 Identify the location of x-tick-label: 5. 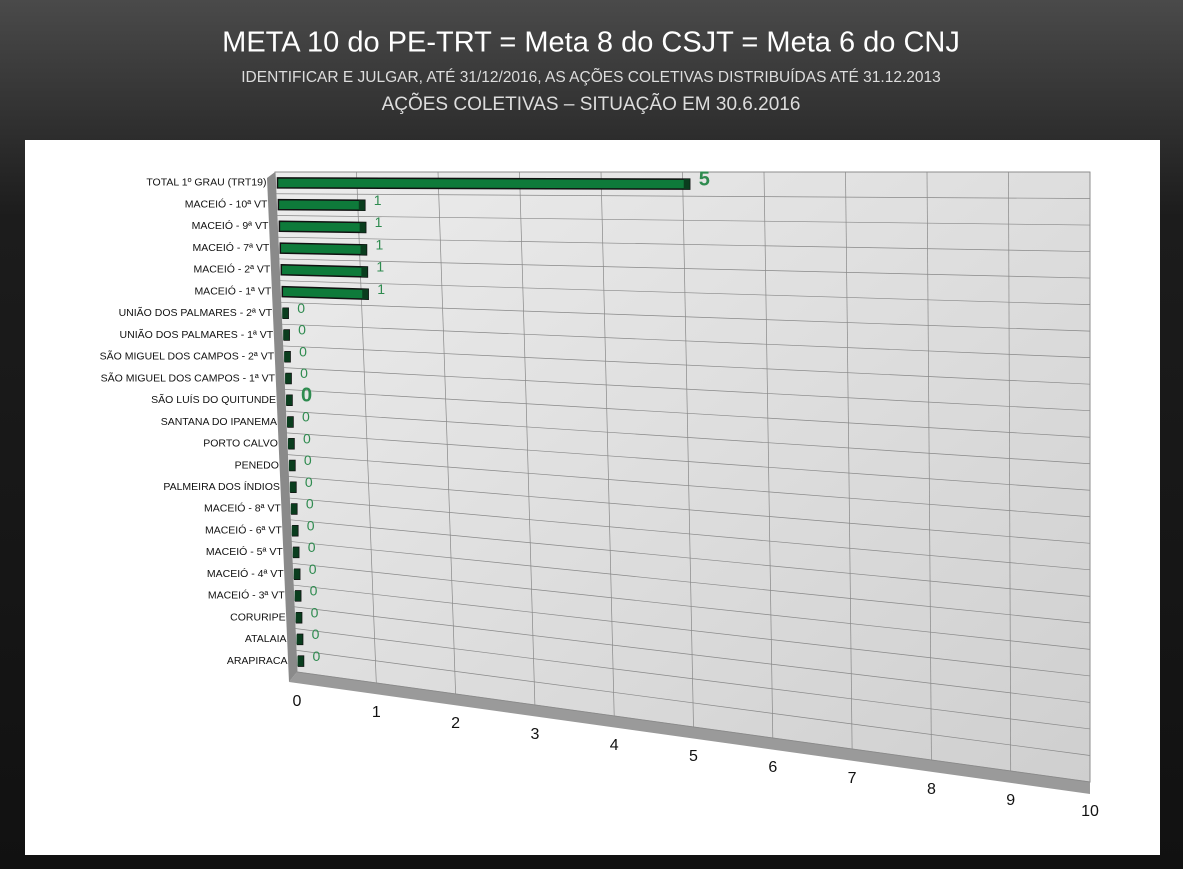
(693, 756).